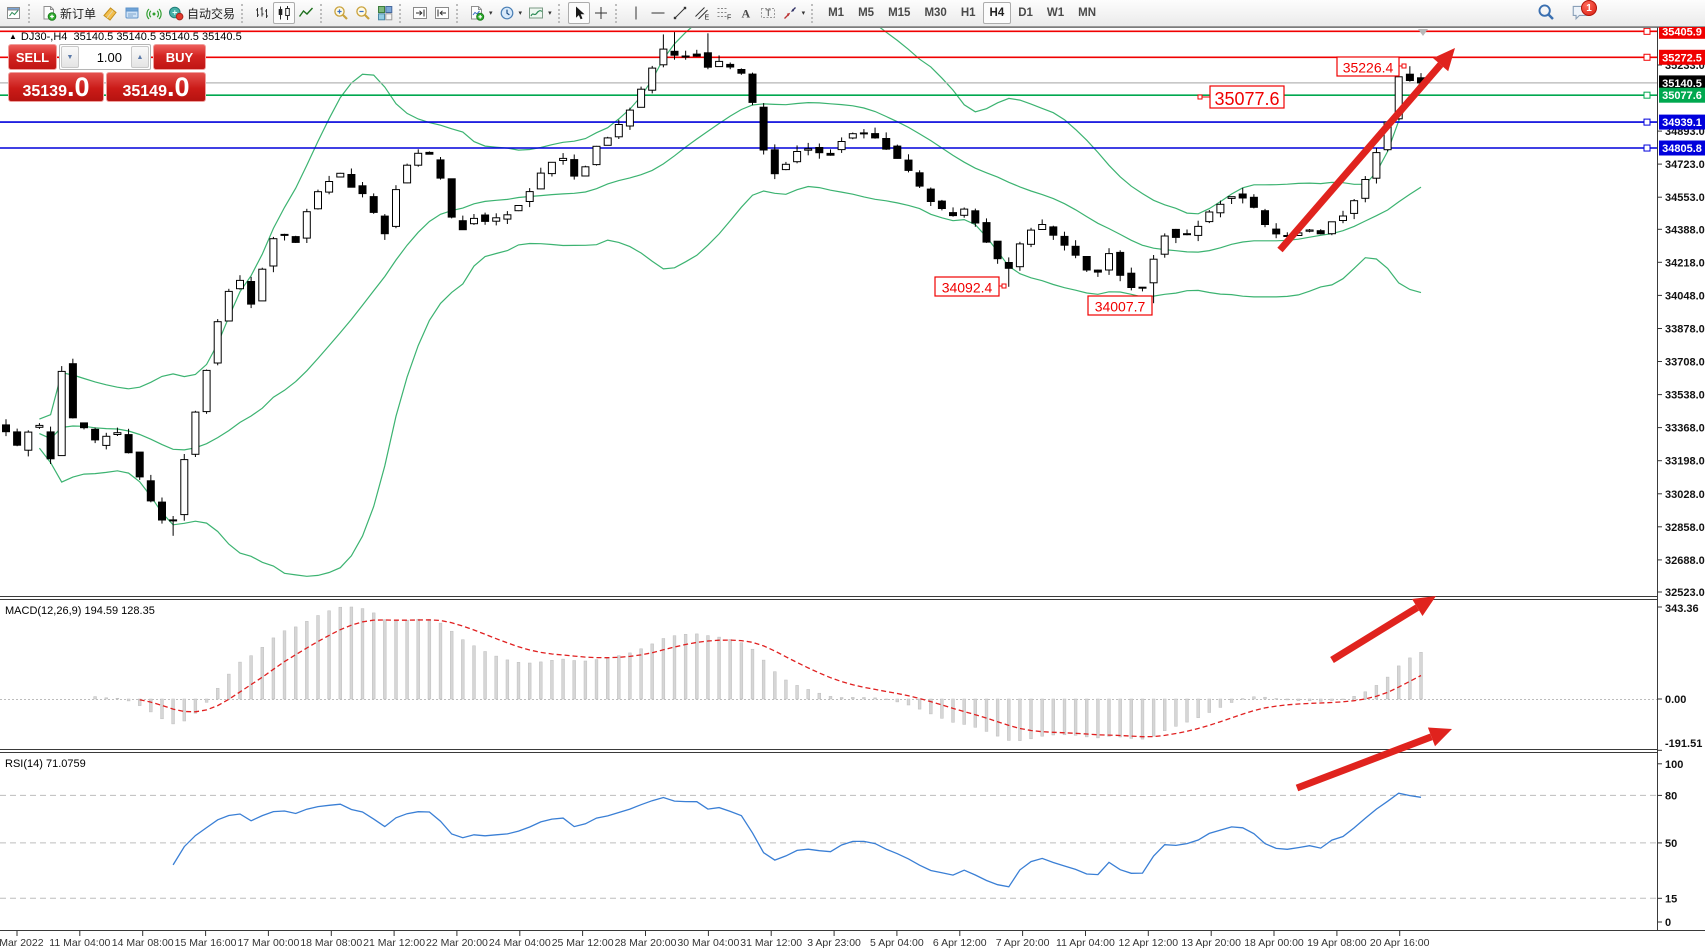 This screenshot has width=1705, height=951. Describe the element at coordinates (997, 13) in the screenshot. I see `tf-h4-button: H4` at that location.